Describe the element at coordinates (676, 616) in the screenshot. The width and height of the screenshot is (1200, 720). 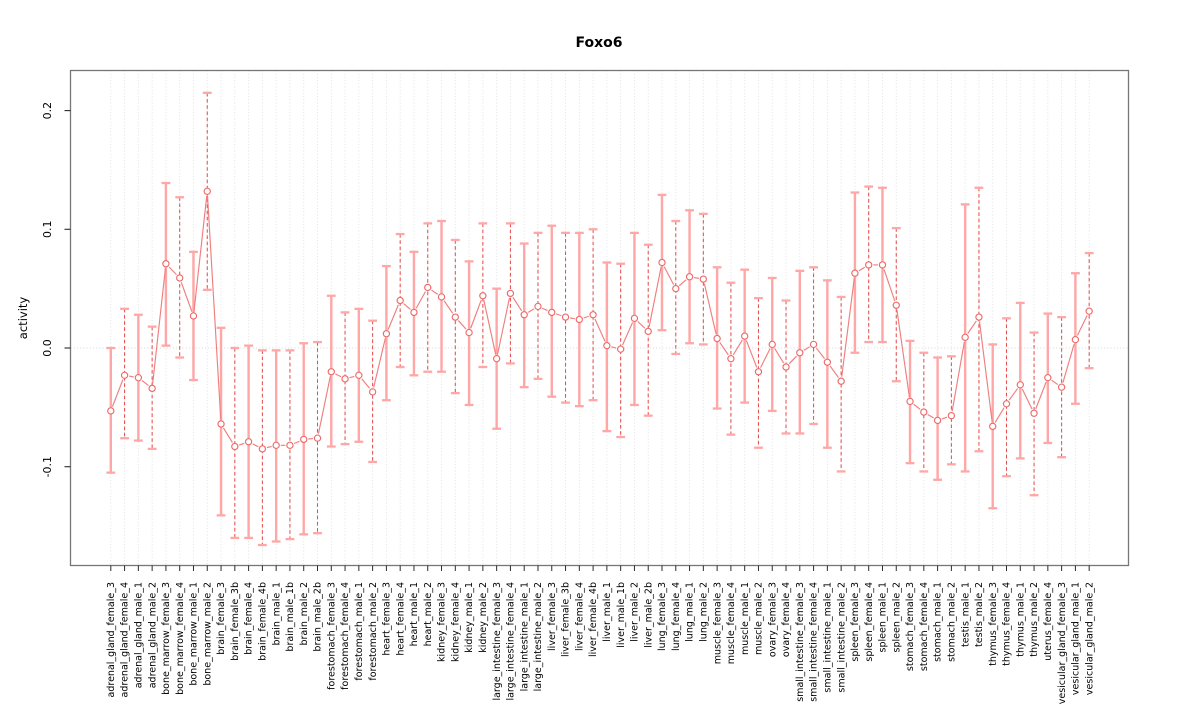
I see `x-tick-label: lung_female_4` at that location.